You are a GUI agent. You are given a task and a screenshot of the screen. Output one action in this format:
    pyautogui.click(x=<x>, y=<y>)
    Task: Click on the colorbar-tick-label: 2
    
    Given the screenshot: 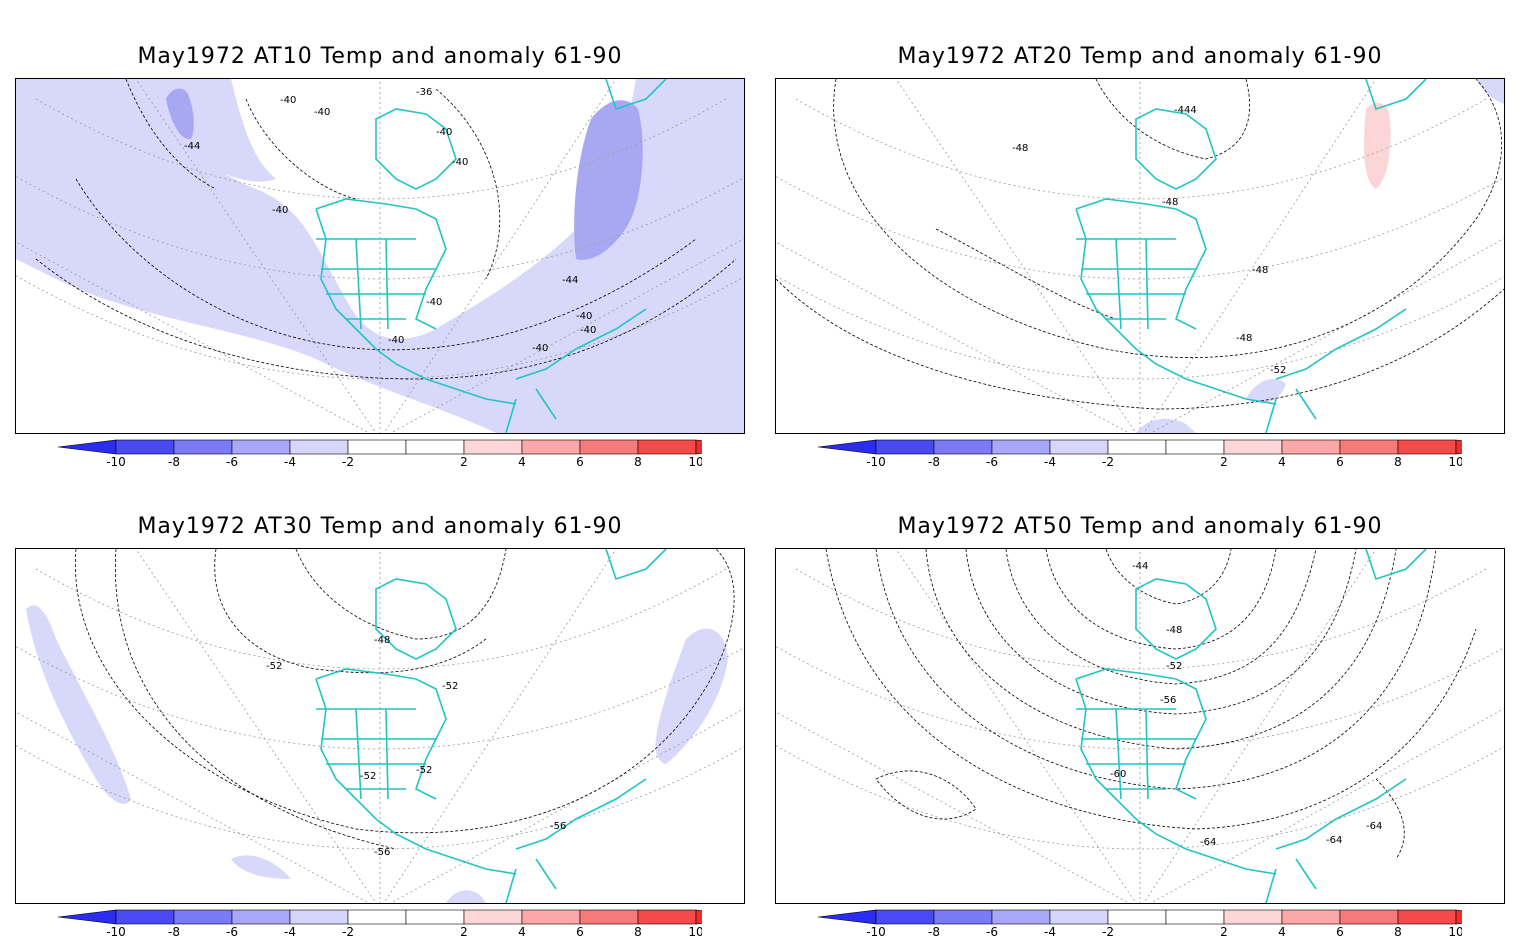 What is the action you would take?
    pyautogui.click(x=464, y=462)
    